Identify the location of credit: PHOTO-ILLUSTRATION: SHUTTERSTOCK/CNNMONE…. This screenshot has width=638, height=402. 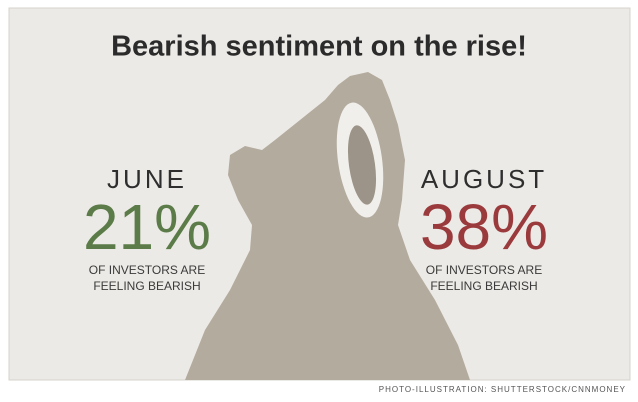
(502, 389).